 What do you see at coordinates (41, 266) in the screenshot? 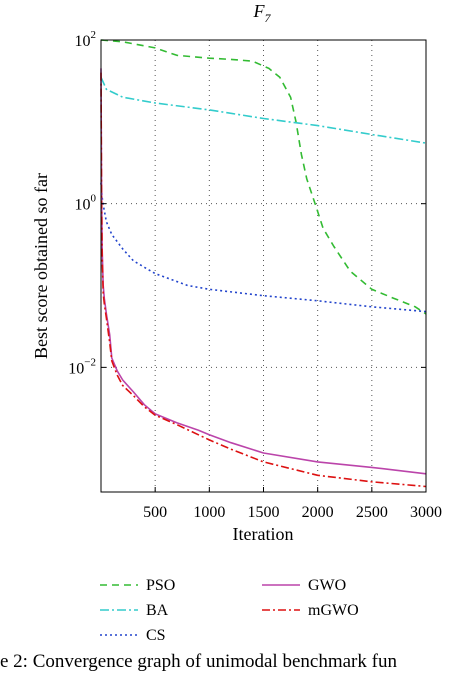
I see `y-axis-label: Best score obtained so far` at bounding box center [41, 266].